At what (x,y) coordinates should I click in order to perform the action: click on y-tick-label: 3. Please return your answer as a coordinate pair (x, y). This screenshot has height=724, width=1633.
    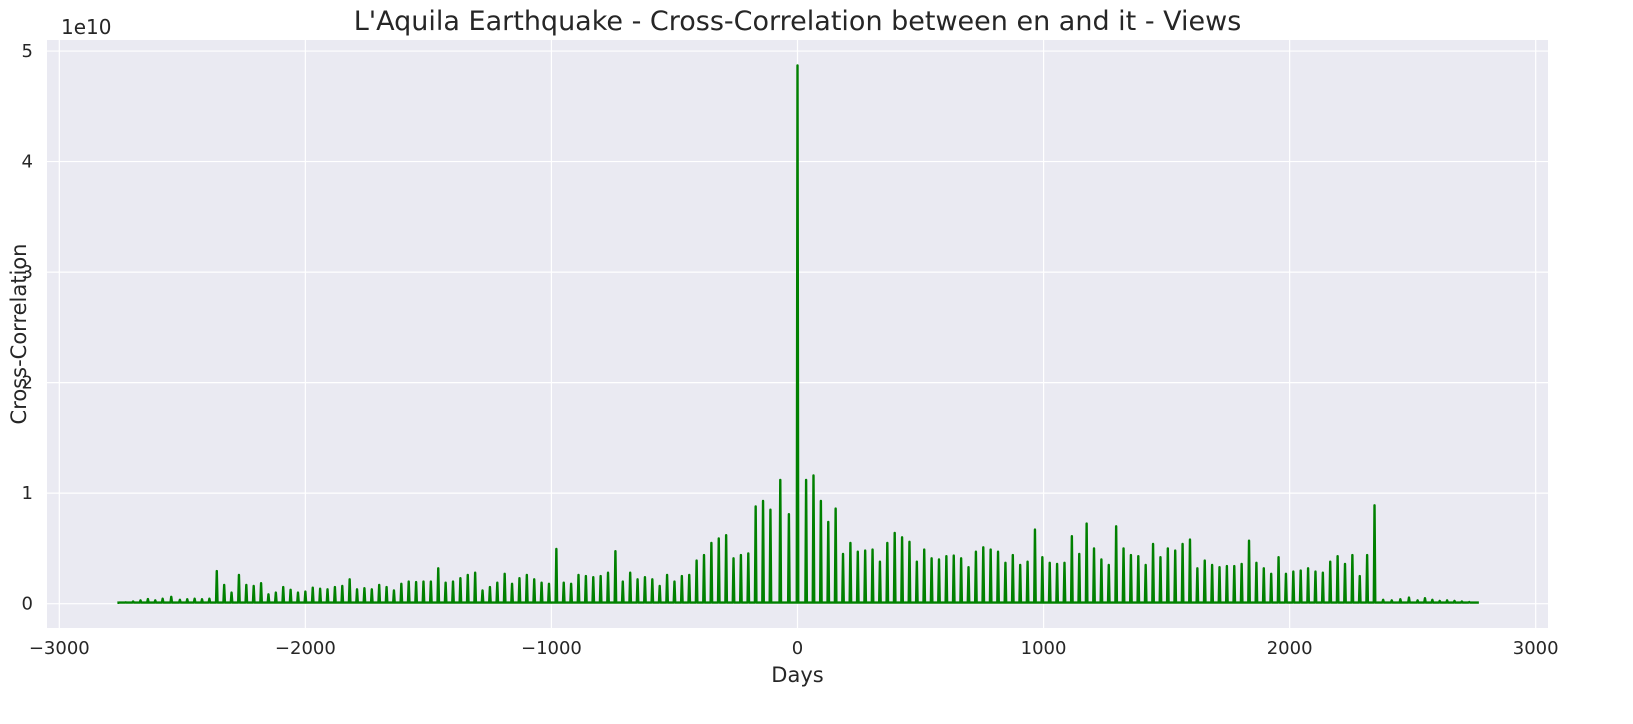
    Looking at the image, I should click on (27, 272).